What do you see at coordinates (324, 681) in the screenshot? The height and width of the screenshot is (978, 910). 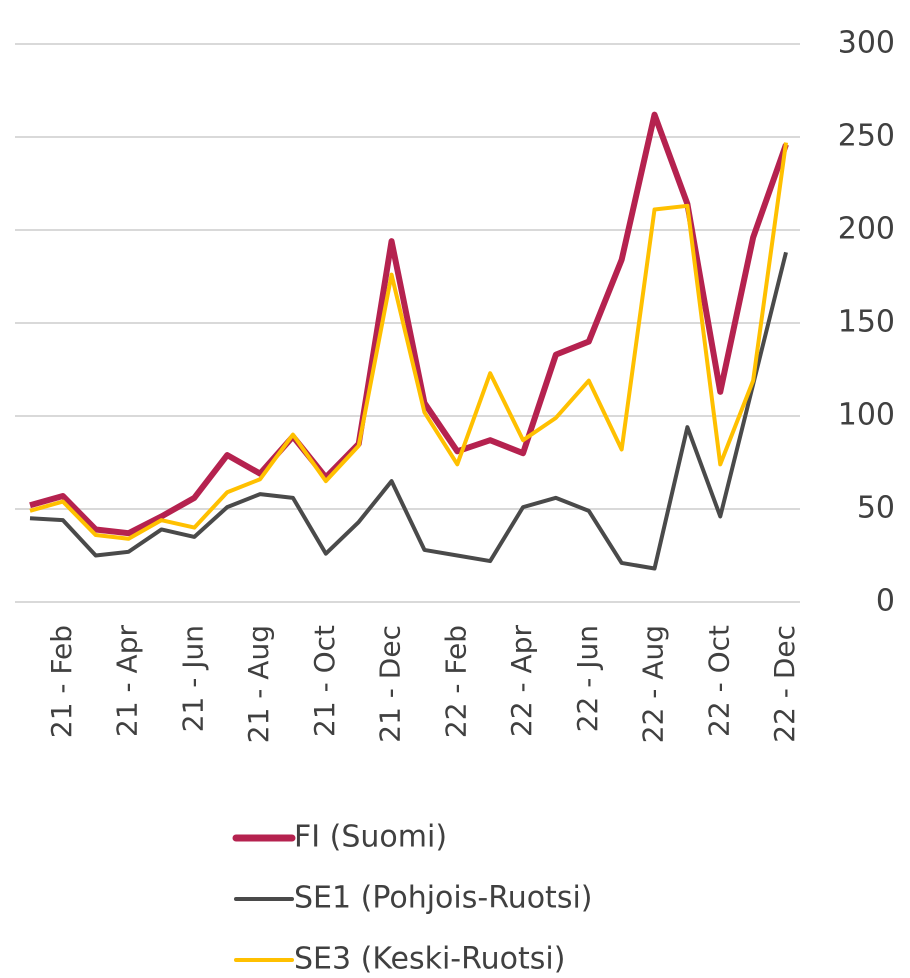 I see `x-tick-label: 21 - Oct` at bounding box center [324, 681].